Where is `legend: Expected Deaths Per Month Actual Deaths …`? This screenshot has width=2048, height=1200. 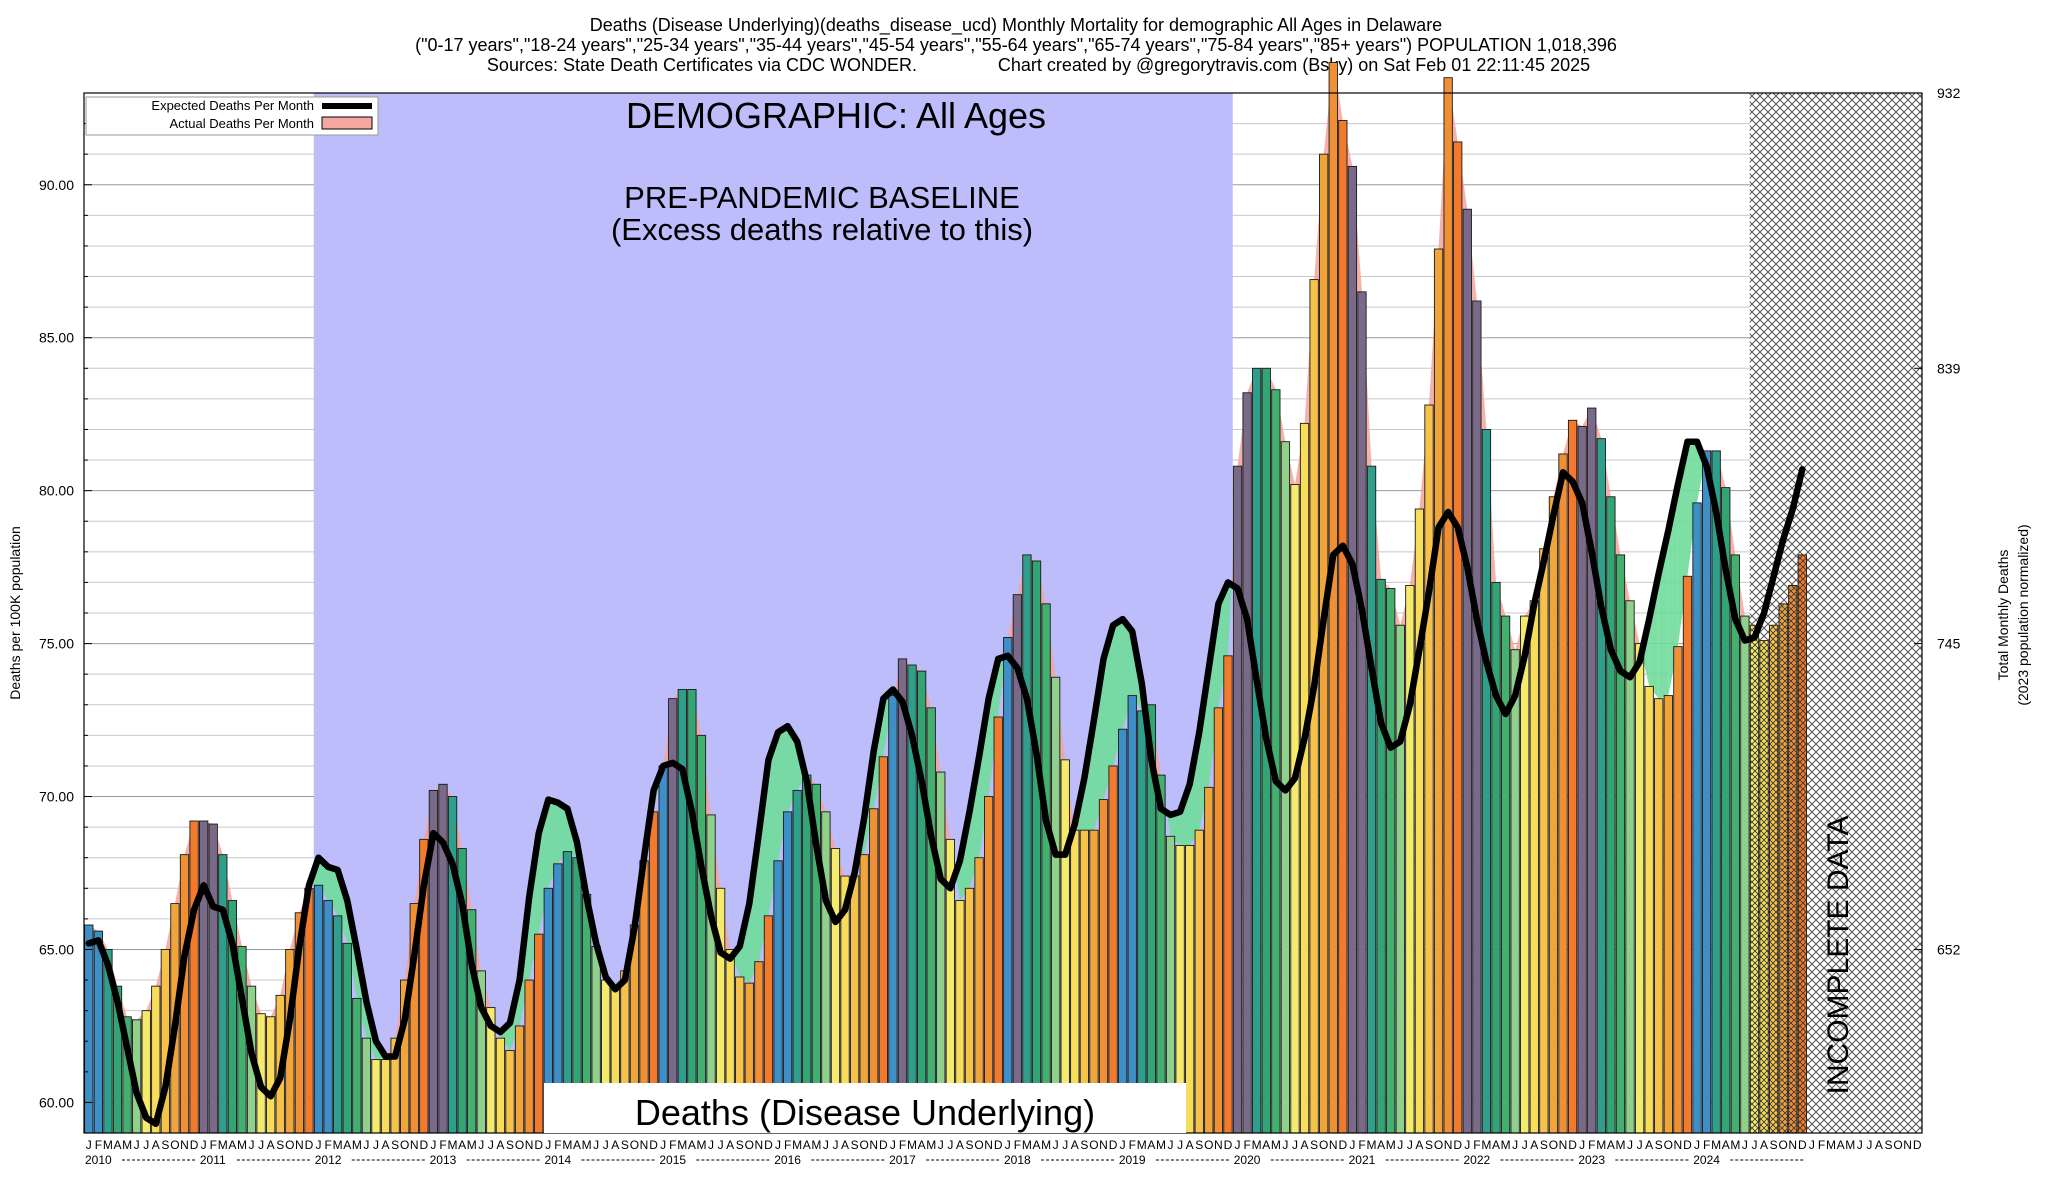
legend: Expected Deaths Per Month Actual Deaths … is located at coordinates (232, 116).